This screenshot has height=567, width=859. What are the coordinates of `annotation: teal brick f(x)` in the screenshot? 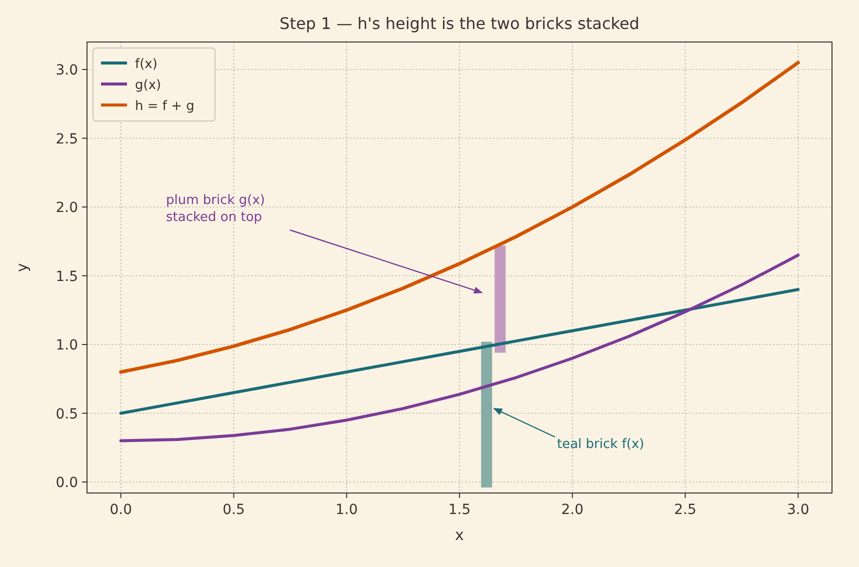 It's located at (600, 444).